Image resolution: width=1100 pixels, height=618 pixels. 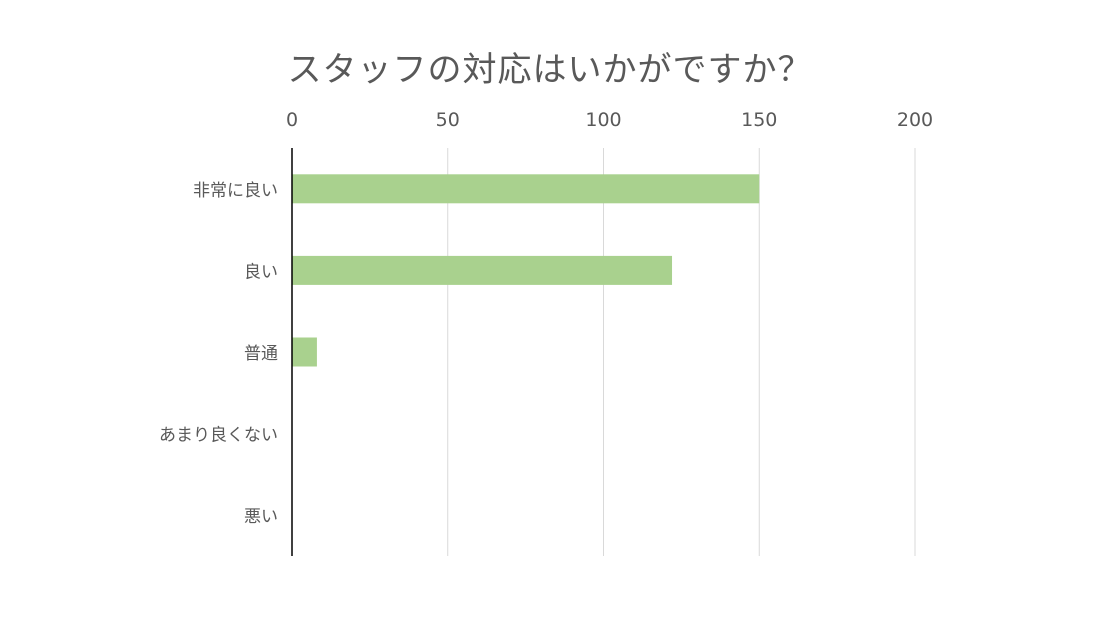 What do you see at coordinates (261, 354) in the screenshot?
I see `category-label: 普通` at bounding box center [261, 354].